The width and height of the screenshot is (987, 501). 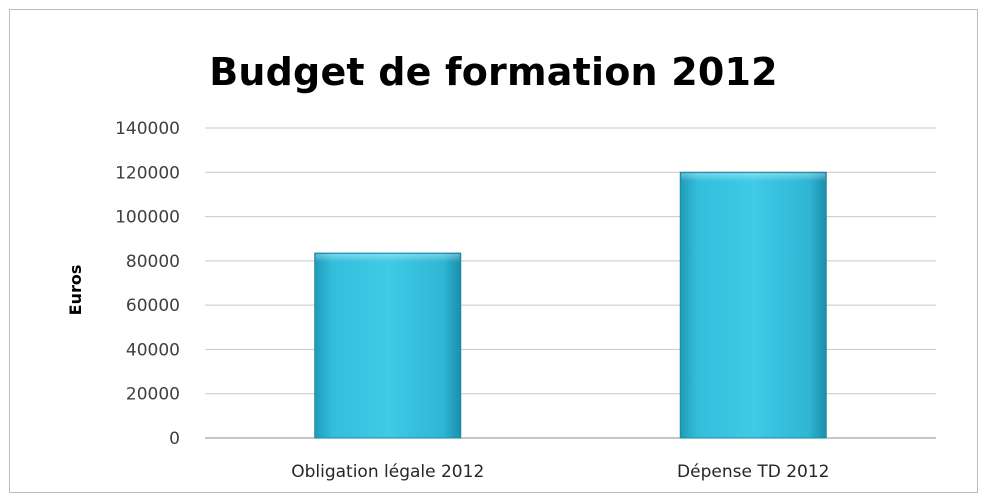 I want to click on y-axis-label: Euros, so click(x=75, y=290).